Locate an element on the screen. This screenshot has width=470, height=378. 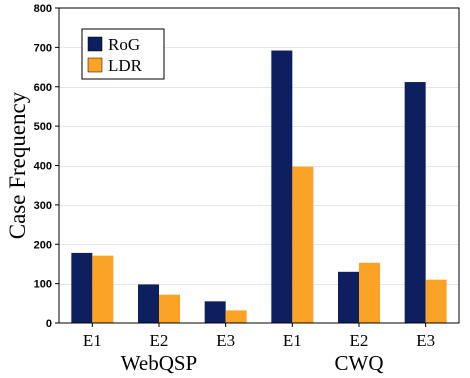
y-tick-label: 400 is located at coordinates (43, 167).